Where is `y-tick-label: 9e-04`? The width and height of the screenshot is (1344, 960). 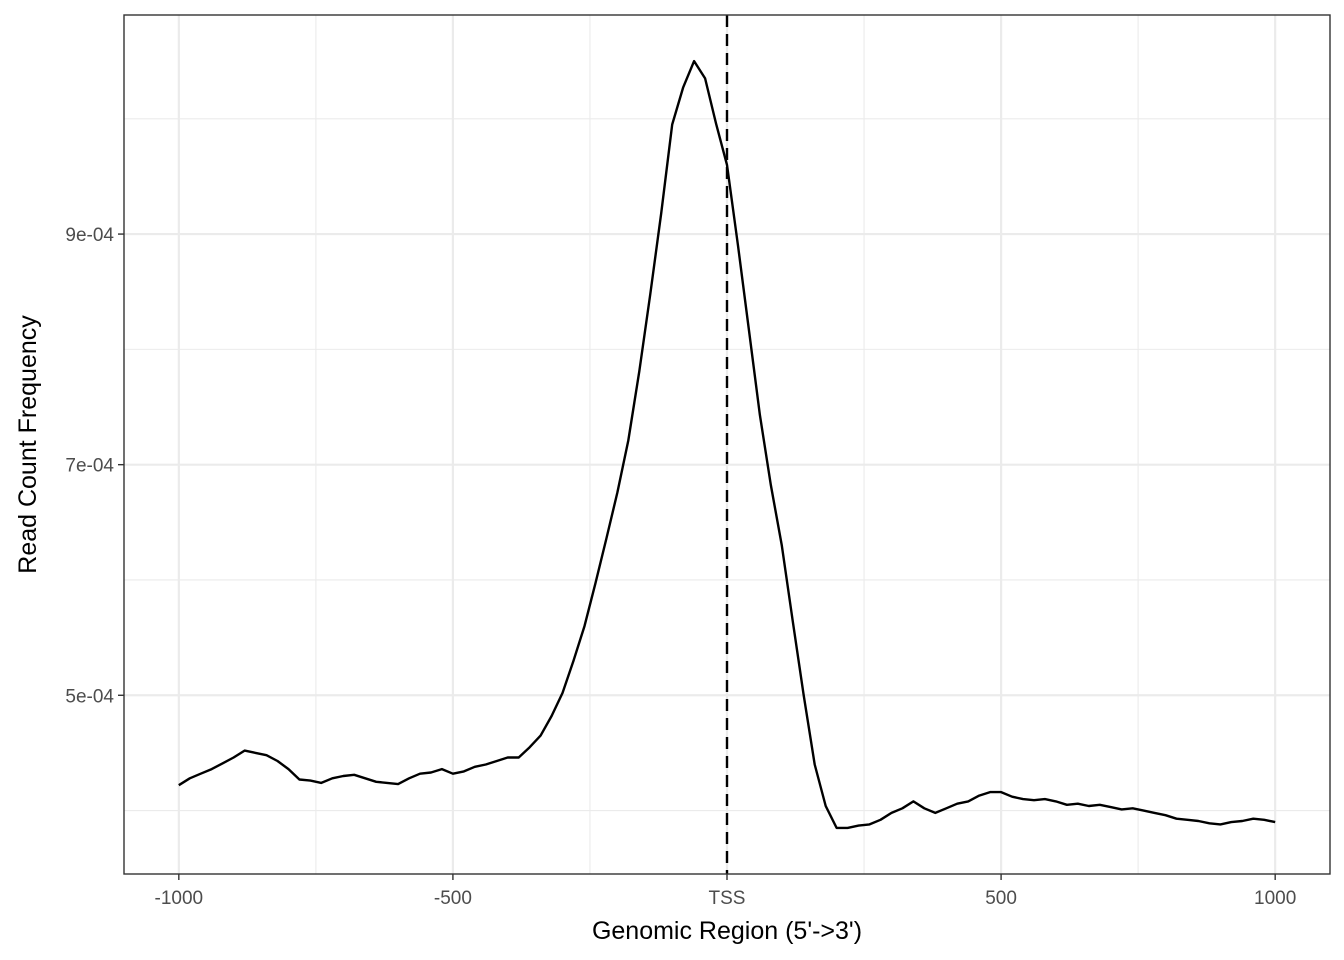 y-tick-label: 9e-04 is located at coordinates (89, 235).